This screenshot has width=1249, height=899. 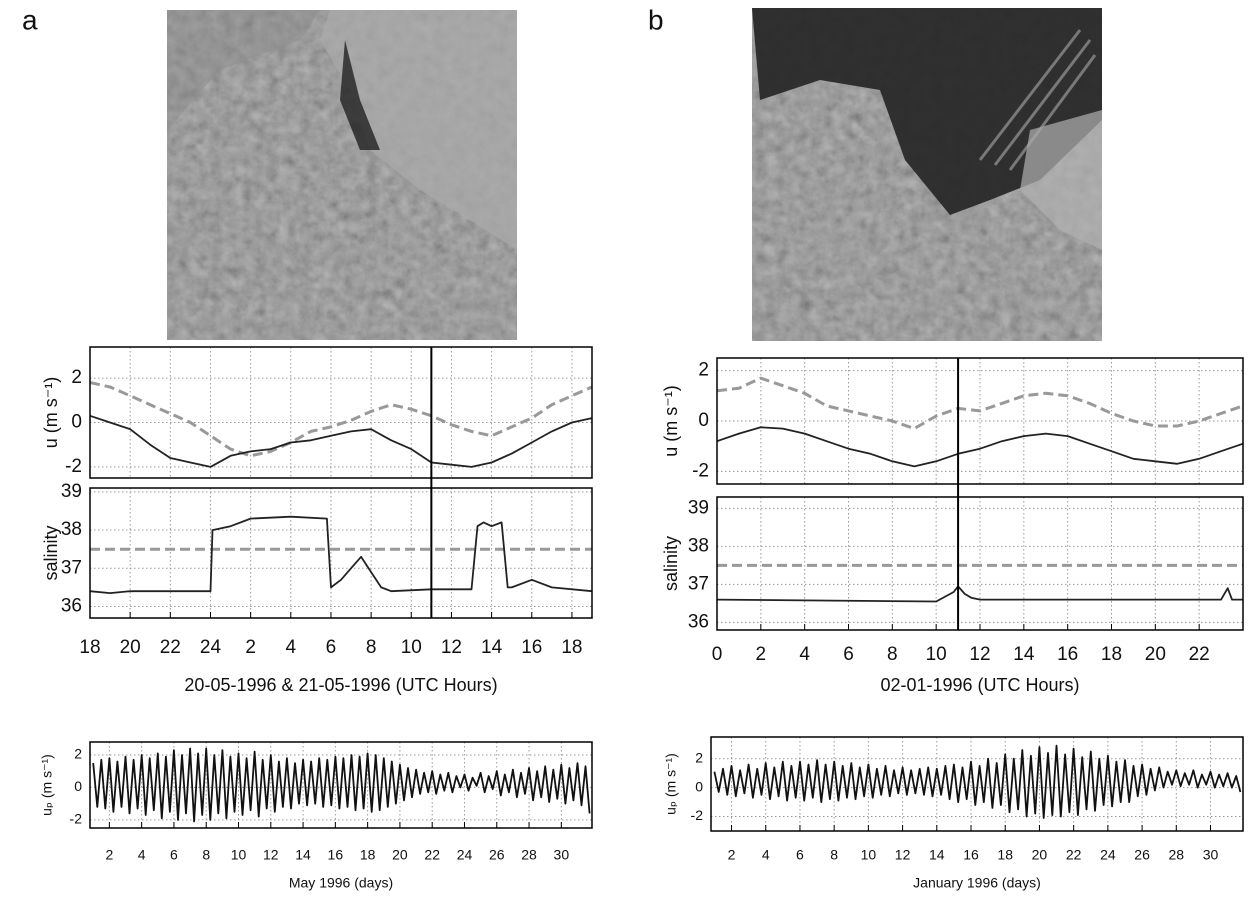 I want to click on sar-image-b, so click(x=927, y=174).